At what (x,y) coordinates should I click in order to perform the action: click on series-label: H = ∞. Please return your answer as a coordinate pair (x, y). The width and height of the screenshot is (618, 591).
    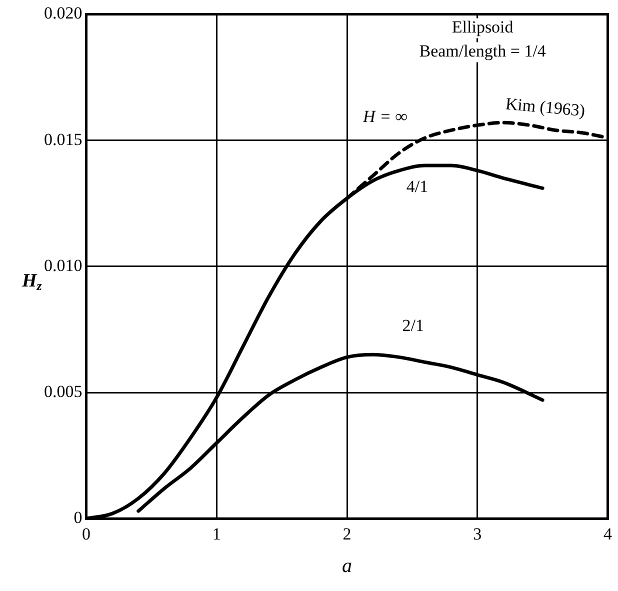
    Looking at the image, I should click on (385, 116).